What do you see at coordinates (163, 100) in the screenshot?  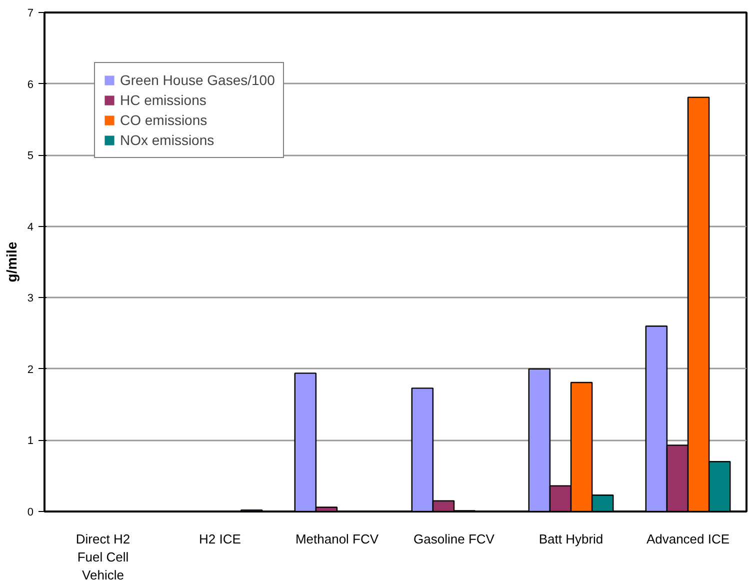 I see `legend-label: HC emissions` at bounding box center [163, 100].